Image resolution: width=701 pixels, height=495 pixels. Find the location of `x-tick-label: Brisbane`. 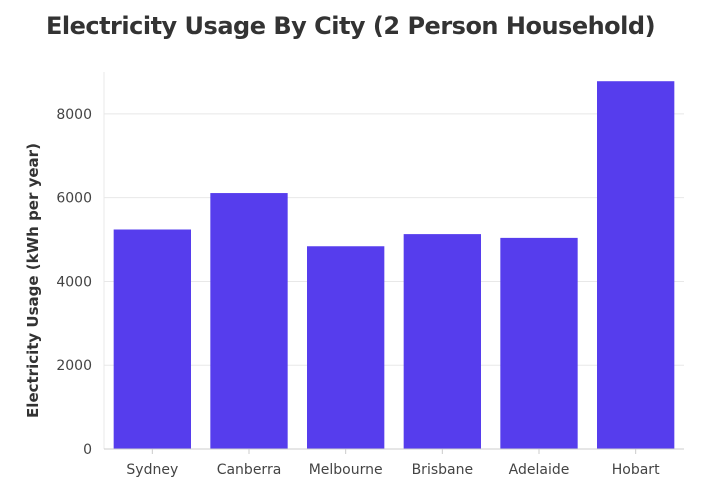

x-tick-label: Brisbane is located at coordinates (443, 470).